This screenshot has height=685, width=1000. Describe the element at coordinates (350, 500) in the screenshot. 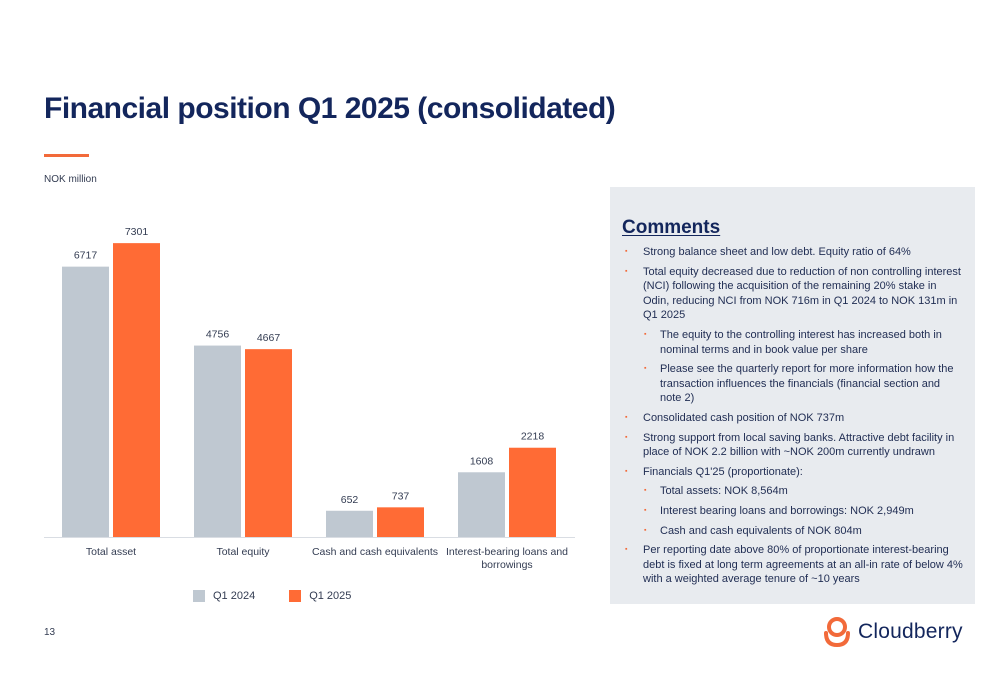

I see `data-label: 652` at that location.